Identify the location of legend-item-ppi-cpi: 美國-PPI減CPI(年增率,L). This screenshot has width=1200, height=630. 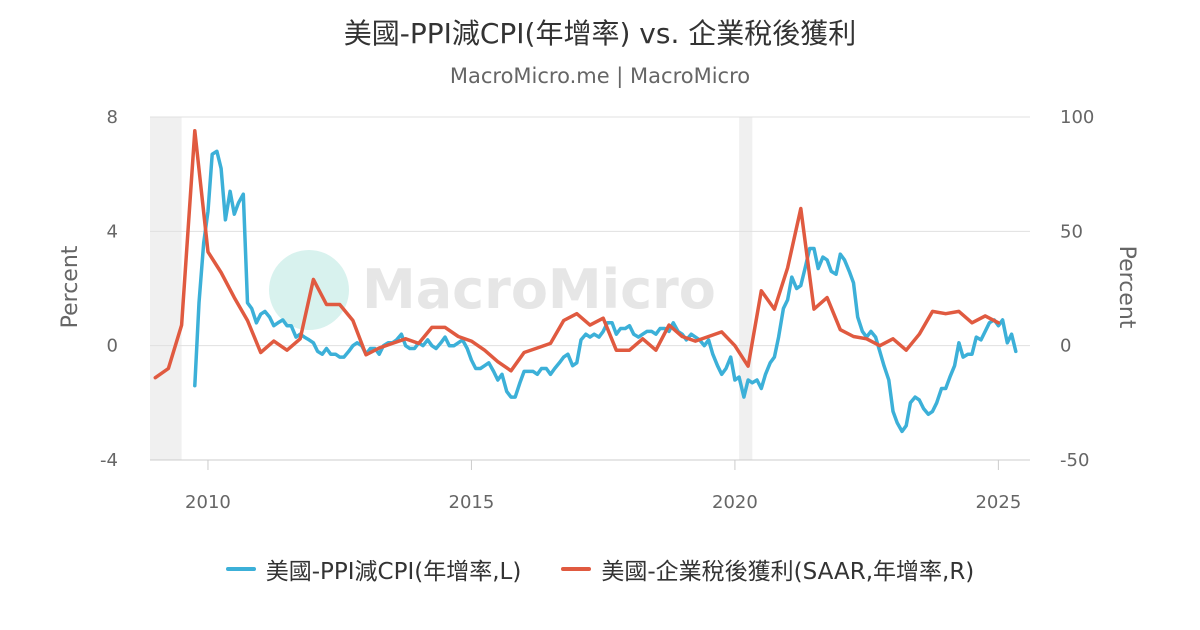
(373, 569).